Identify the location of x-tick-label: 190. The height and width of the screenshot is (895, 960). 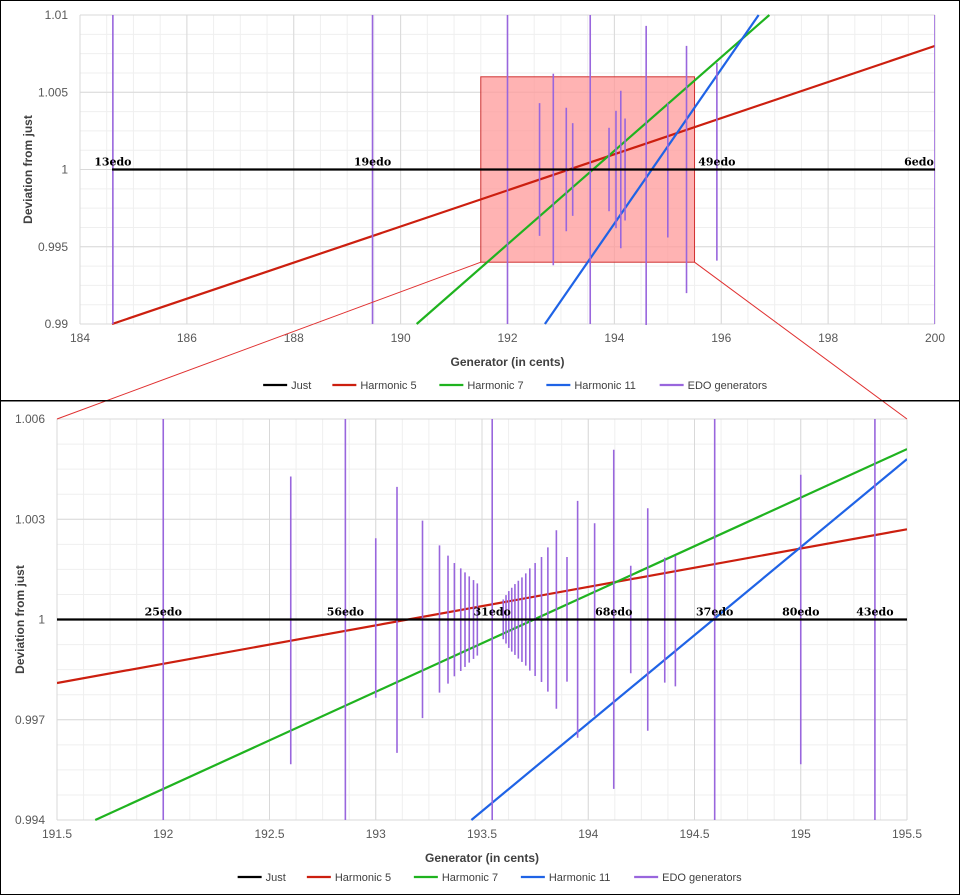
(401, 338).